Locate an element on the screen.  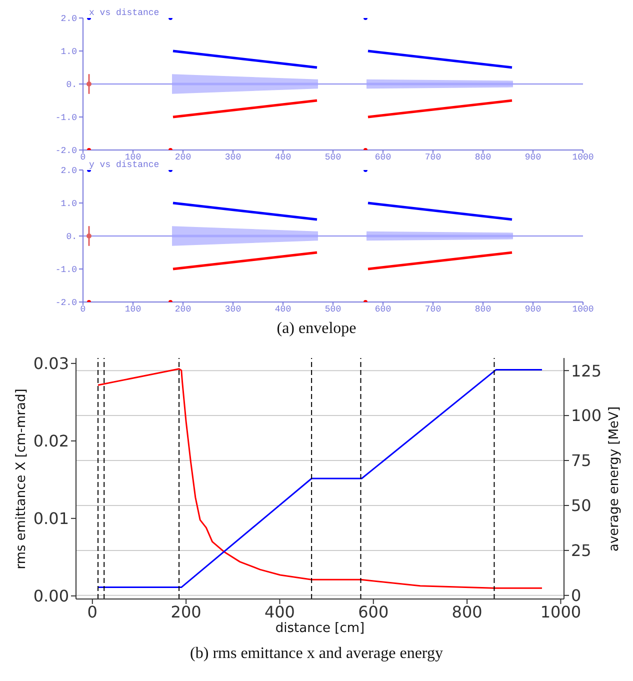
y2-tick-label: 25 is located at coordinates (581, 550).